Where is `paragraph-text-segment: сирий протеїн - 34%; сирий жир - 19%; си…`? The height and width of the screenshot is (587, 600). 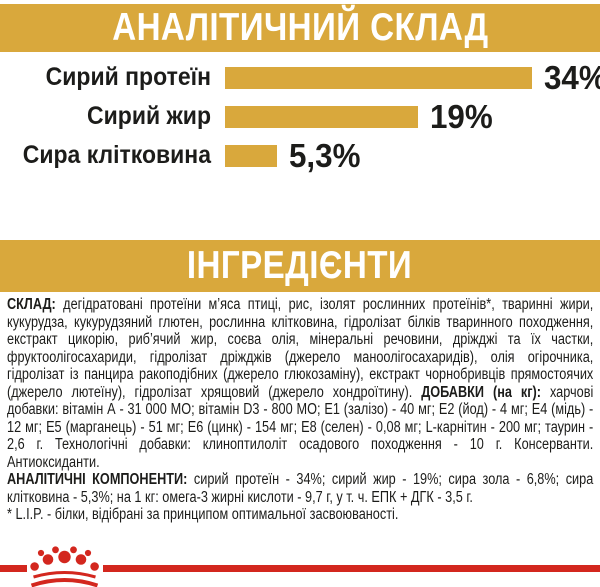
paragraph-text-segment: сирий протеїн - 34%; сирий жир - 19%; си… is located at coordinates (300, 488).